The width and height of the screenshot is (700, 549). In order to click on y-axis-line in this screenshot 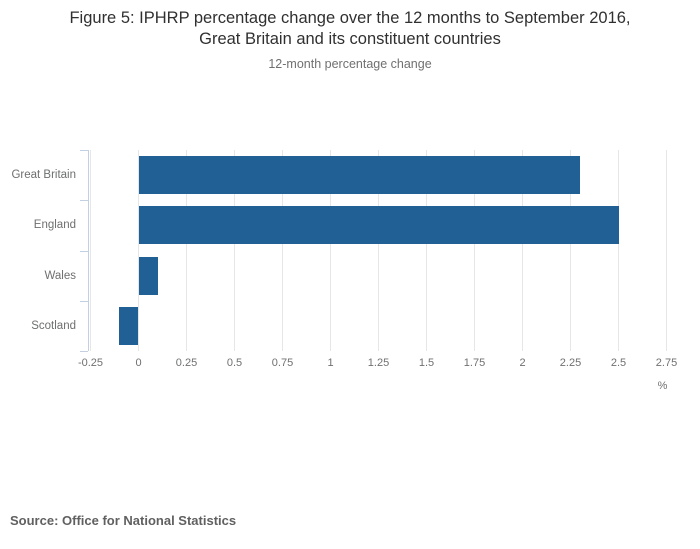, I will do `click(88, 250)`.